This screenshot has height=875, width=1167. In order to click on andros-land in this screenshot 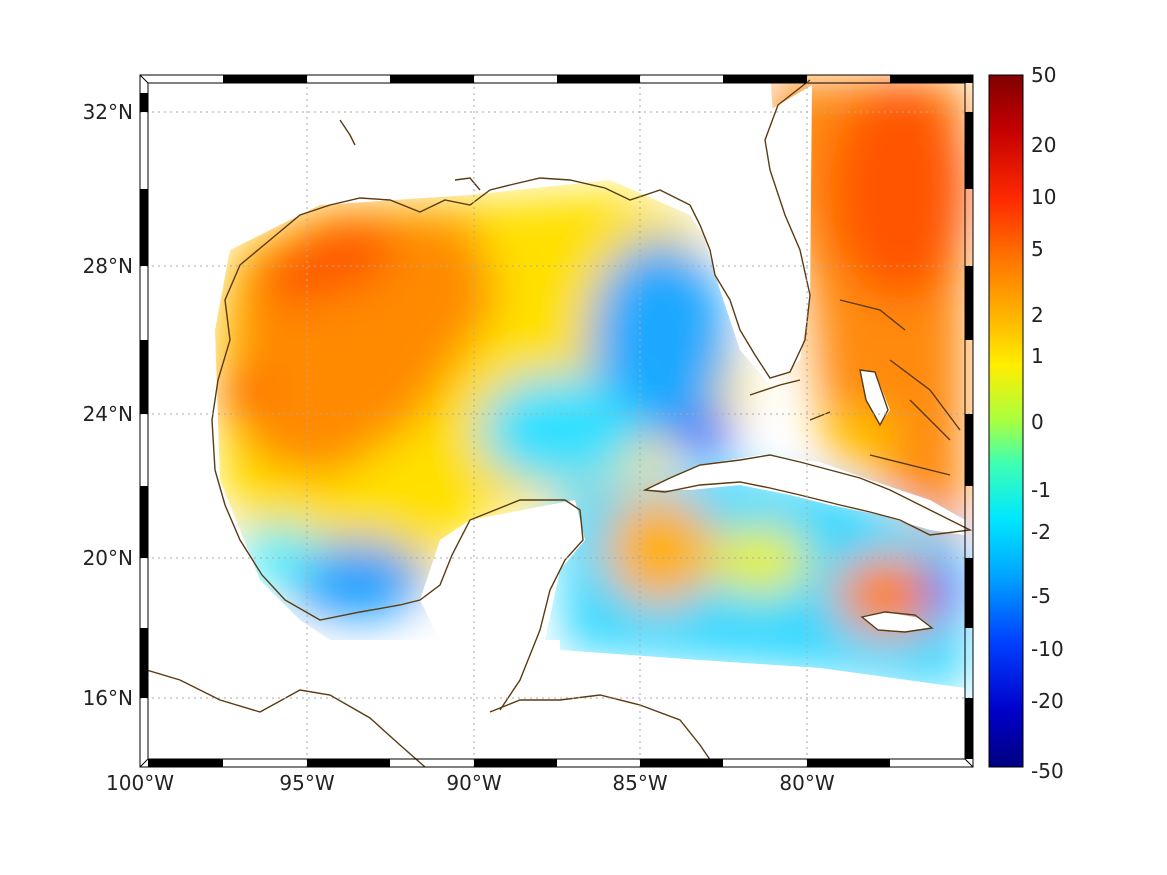, I will do `click(875, 397)`.